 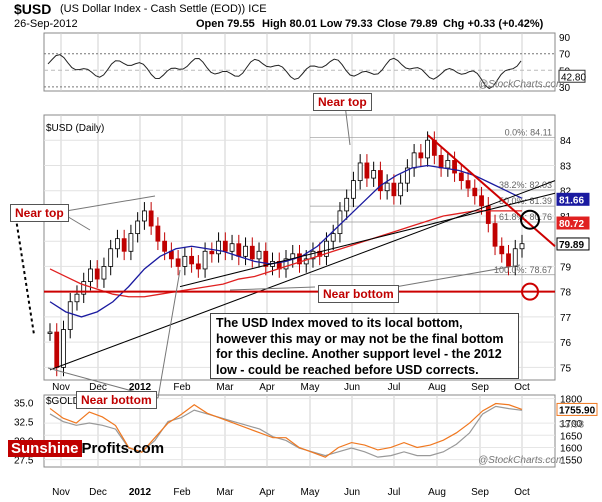 What do you see at coordinates (24, 460) in the screenshot?
I see `gold-y-tick-left: 27.5` at bounding box center [24, 460].